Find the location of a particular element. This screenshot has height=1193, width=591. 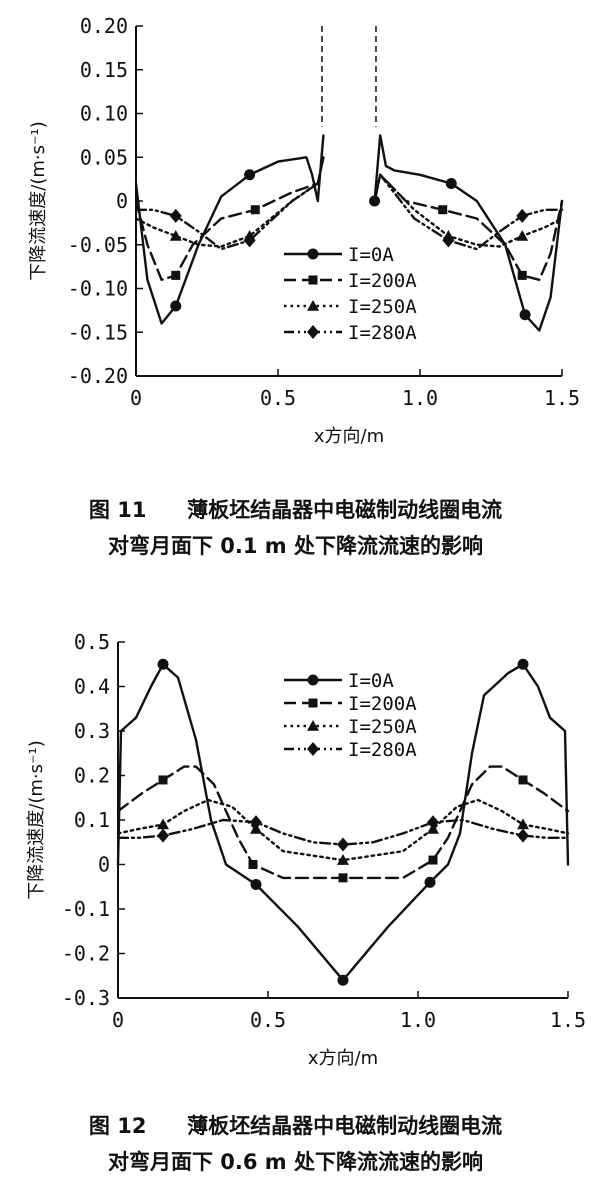

chart0-legend-label-1: I=200A is located at coordinates (382, 281).